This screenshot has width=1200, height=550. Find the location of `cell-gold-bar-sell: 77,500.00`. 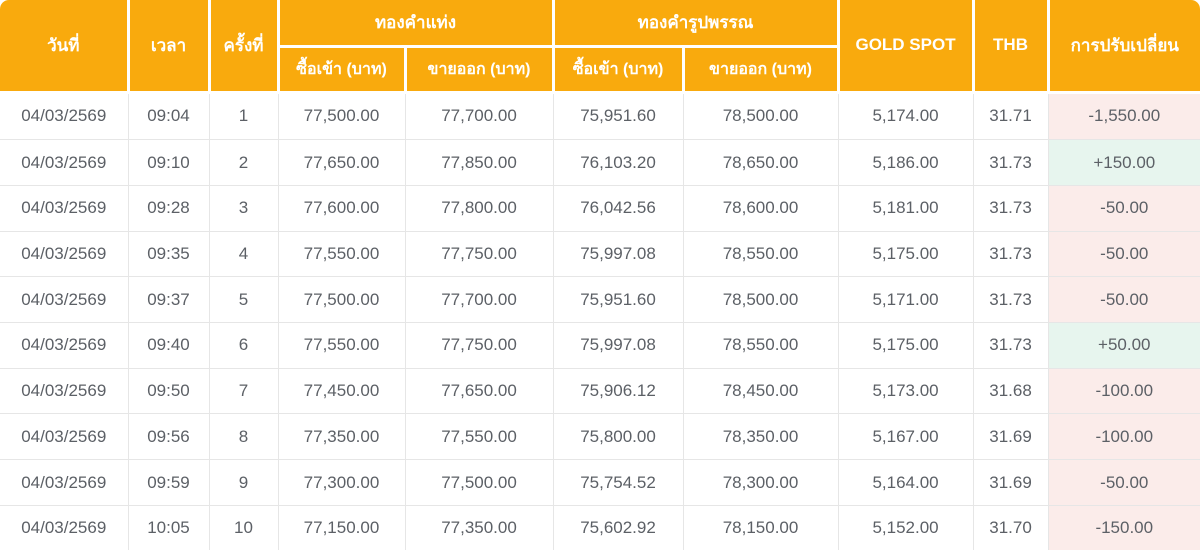

cell-gold-bar-sell: 77,500.00 is located at coordinates (479, 482).